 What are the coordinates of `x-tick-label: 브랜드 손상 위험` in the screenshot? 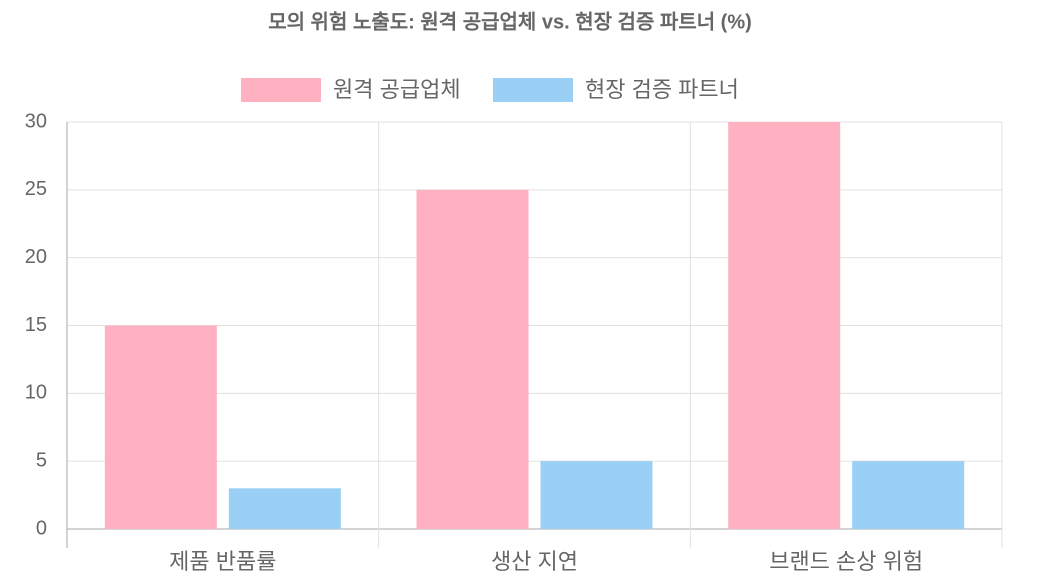 It's located at (846, 561).